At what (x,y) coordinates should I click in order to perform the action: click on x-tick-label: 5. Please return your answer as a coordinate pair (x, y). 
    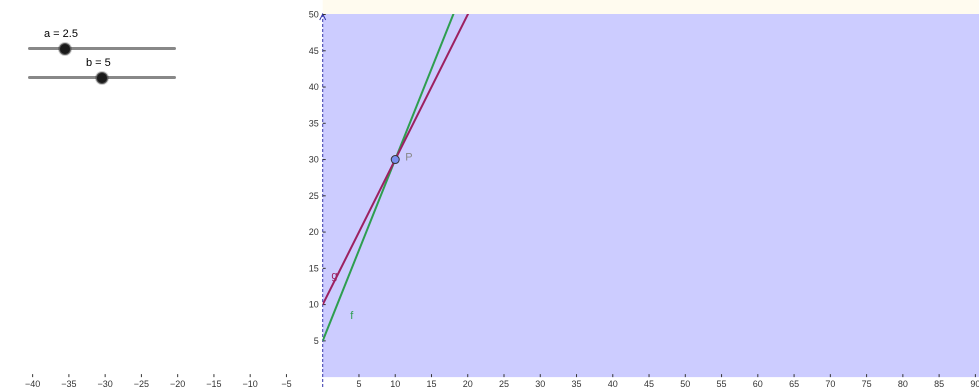
    Looking at the image, I should click on (358, 383).